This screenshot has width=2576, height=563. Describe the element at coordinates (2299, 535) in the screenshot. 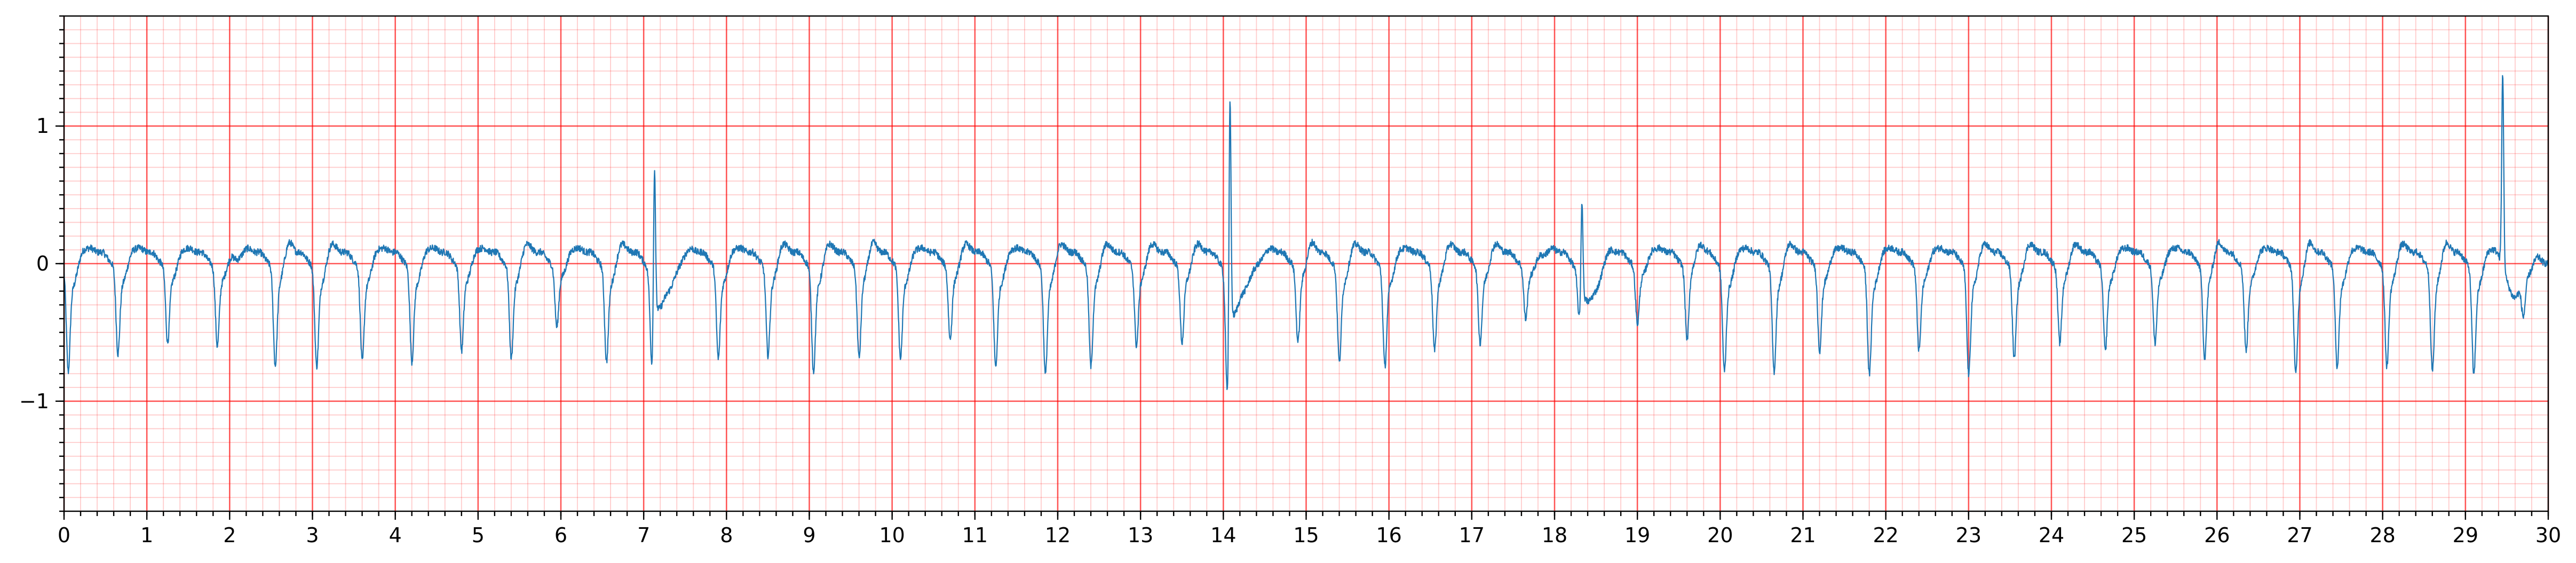

I see `x-tick-label: 27` at that location.